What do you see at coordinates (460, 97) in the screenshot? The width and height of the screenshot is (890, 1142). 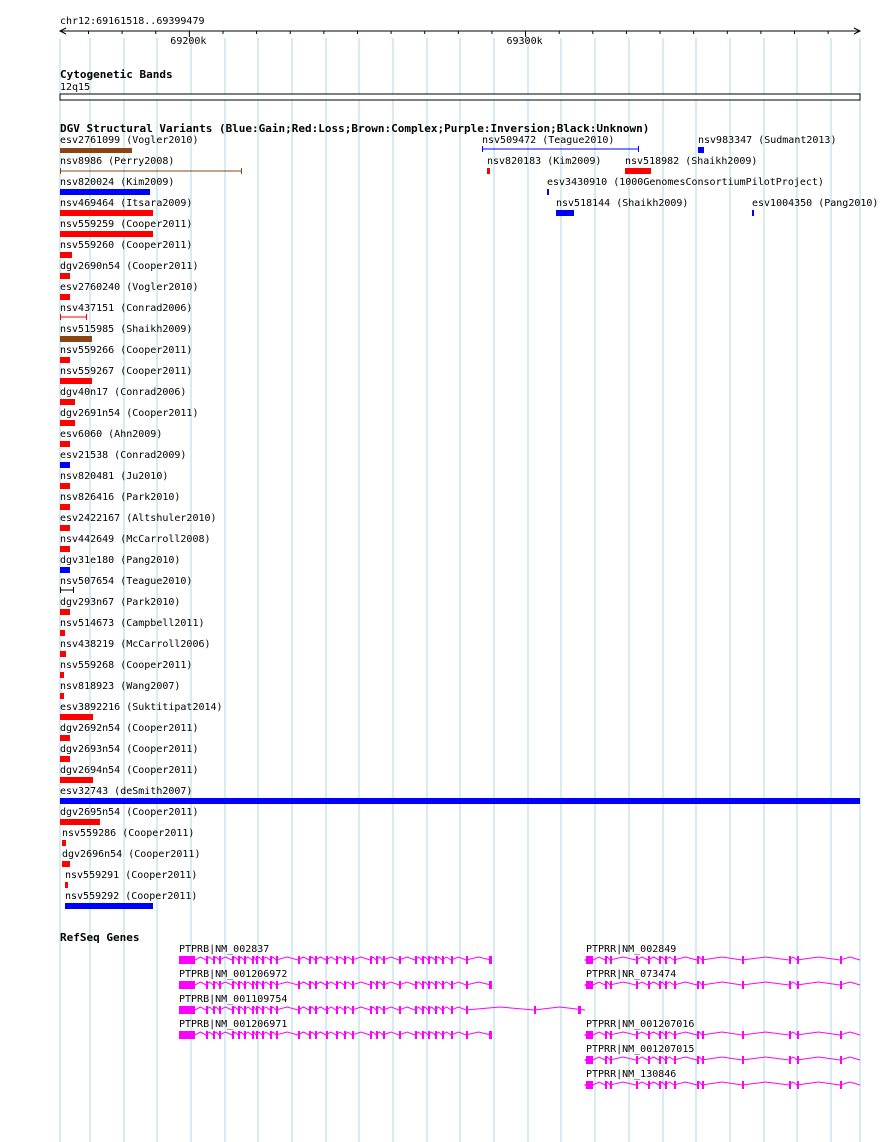 I see `cytoband-bar` at bounding box center [460, 97].